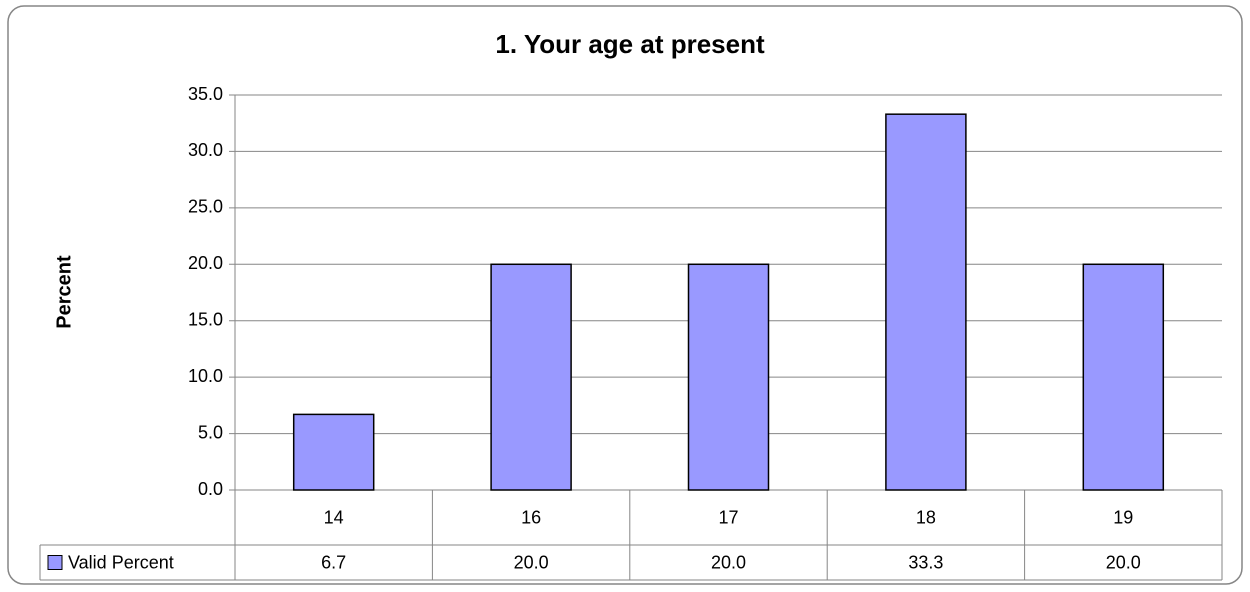  Describe the element at coordinates (205, 94) in the screenshot. I see `y-tick-label: 35.0` at that location.